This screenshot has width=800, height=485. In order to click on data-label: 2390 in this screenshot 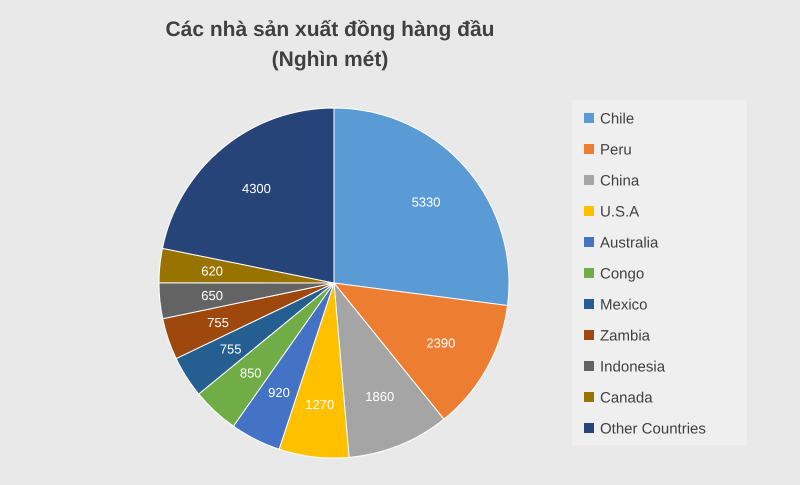, I will do `click(441, 342)`.